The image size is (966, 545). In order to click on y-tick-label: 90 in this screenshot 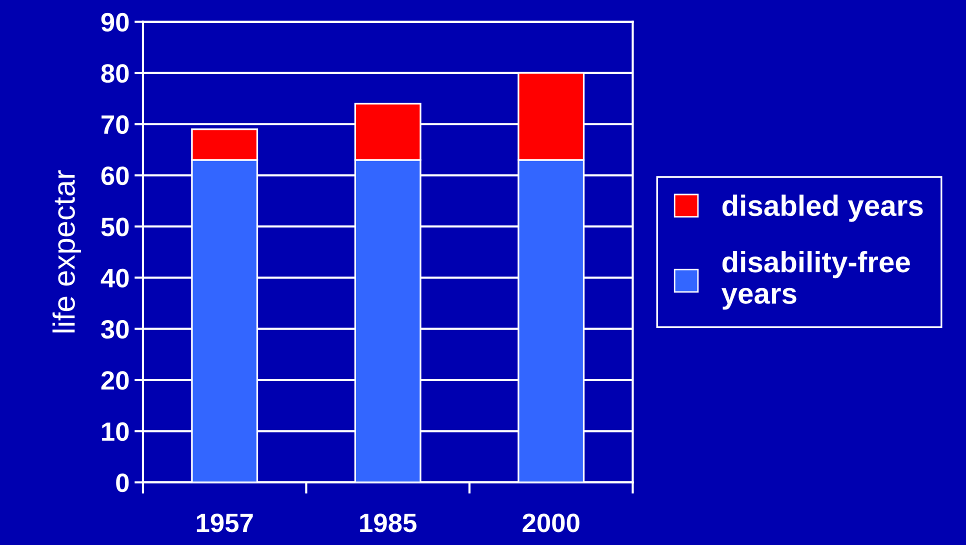, I will do `click(115, 22)`.